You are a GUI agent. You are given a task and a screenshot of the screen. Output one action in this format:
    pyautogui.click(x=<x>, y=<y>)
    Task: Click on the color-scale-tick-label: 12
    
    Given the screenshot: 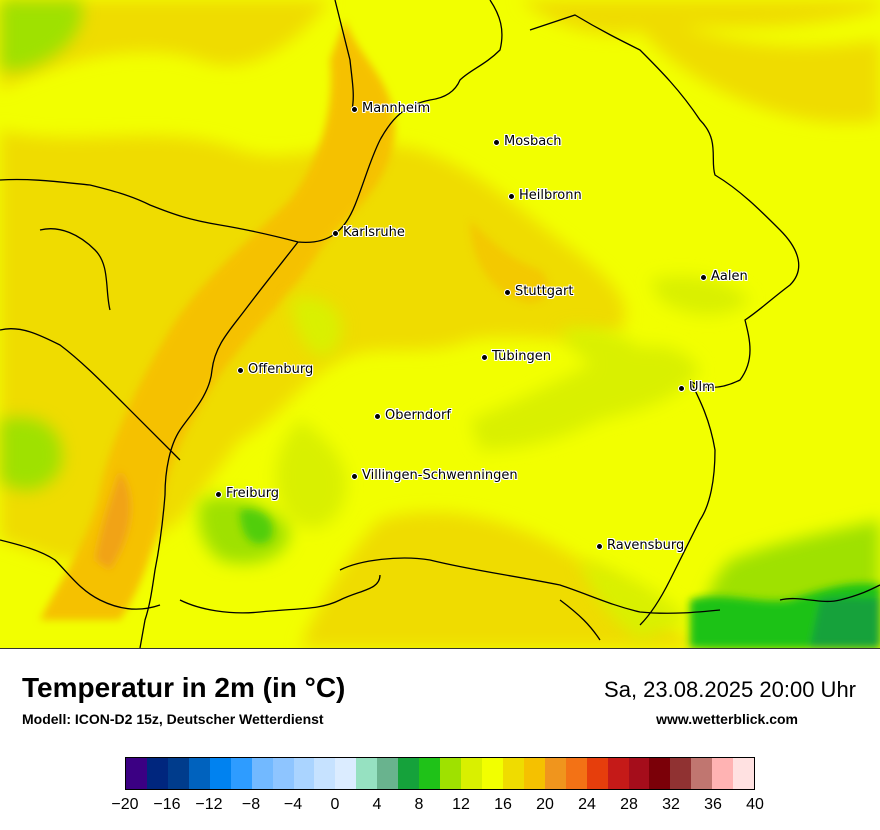 What is the action you would take?
    pyautogui.click(x=461, y=804)
    